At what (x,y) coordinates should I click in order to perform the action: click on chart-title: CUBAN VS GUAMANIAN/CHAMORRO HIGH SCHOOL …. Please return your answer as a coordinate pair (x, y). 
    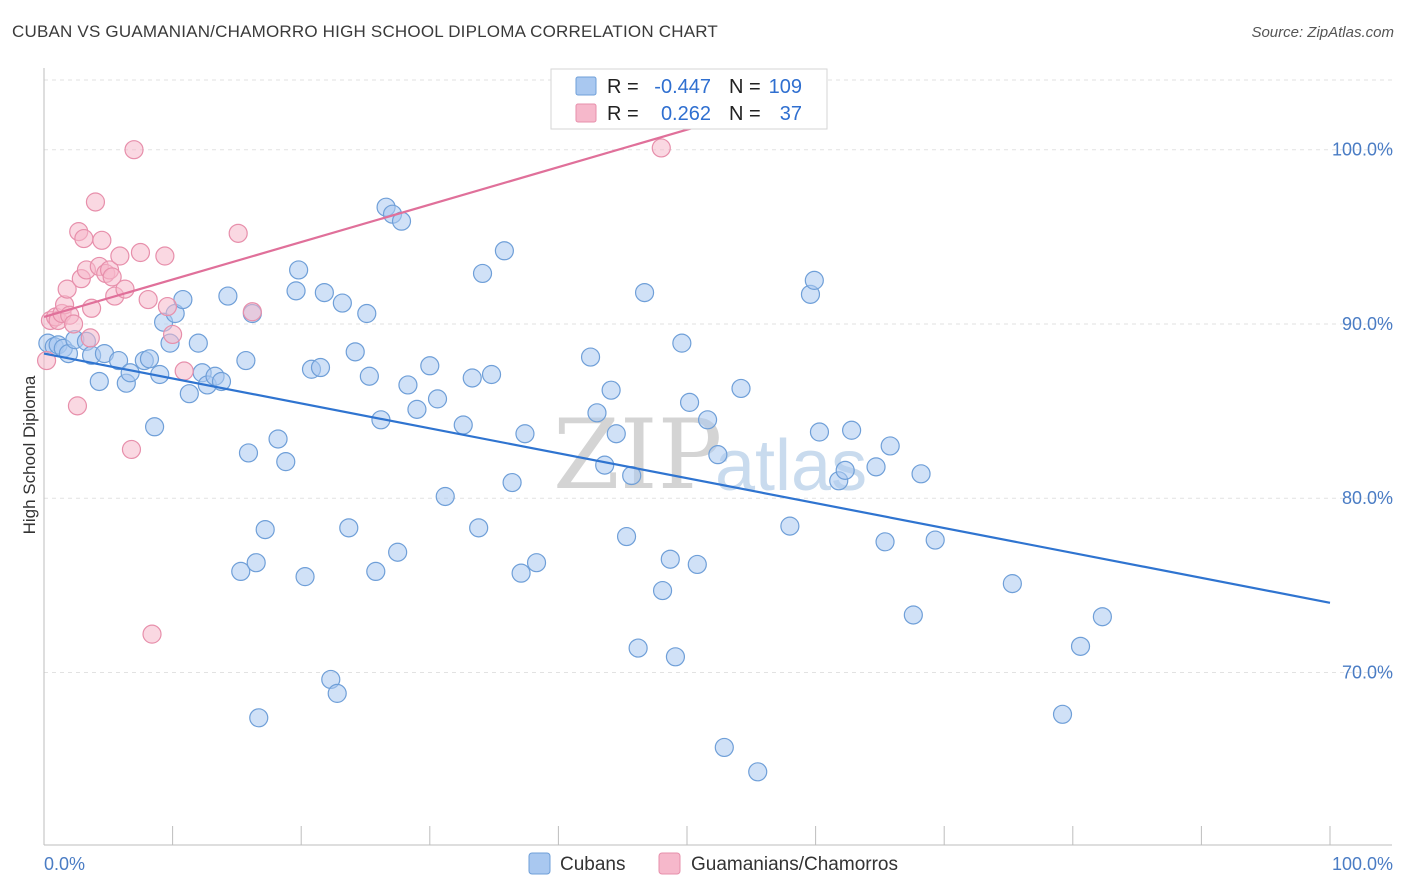
    Looking at the image, I should click on (365, 31).